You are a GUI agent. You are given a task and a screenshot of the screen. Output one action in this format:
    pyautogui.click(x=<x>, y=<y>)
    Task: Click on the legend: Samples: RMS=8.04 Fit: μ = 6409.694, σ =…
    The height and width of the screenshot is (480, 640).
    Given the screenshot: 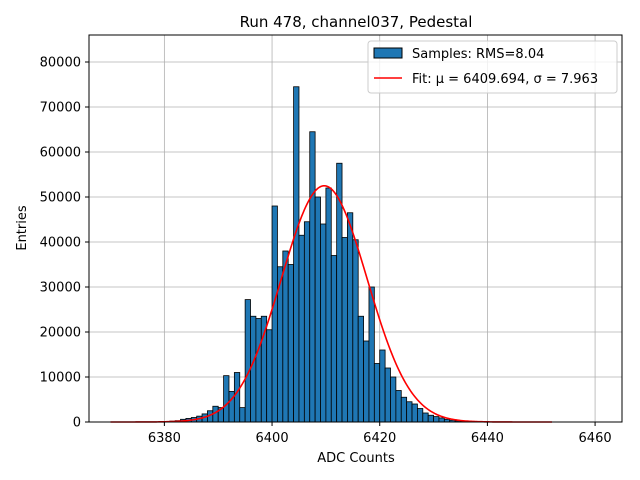 What is the action you would take?
    pyautogui.click(x=492, y=67)
    